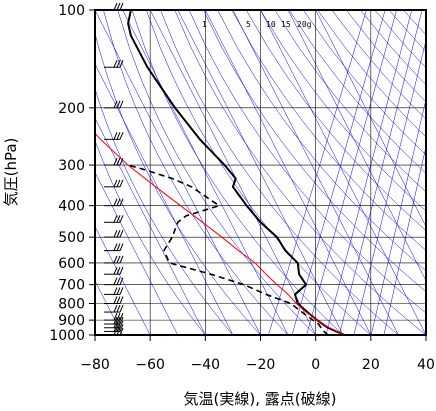 The height and width of the screenshot is (411, 436). Describe the element at coordinates (315, 365) in the screenshot. I see `x-tick-label: 0` at that location.